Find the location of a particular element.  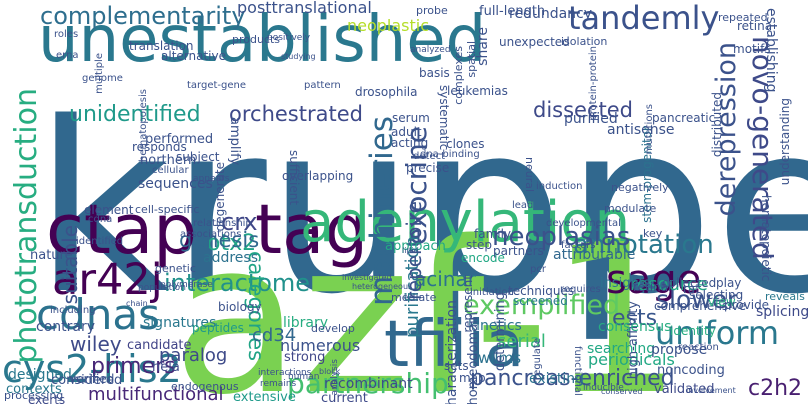

word-cloud-word: crx is located at coordinates (239, 222).